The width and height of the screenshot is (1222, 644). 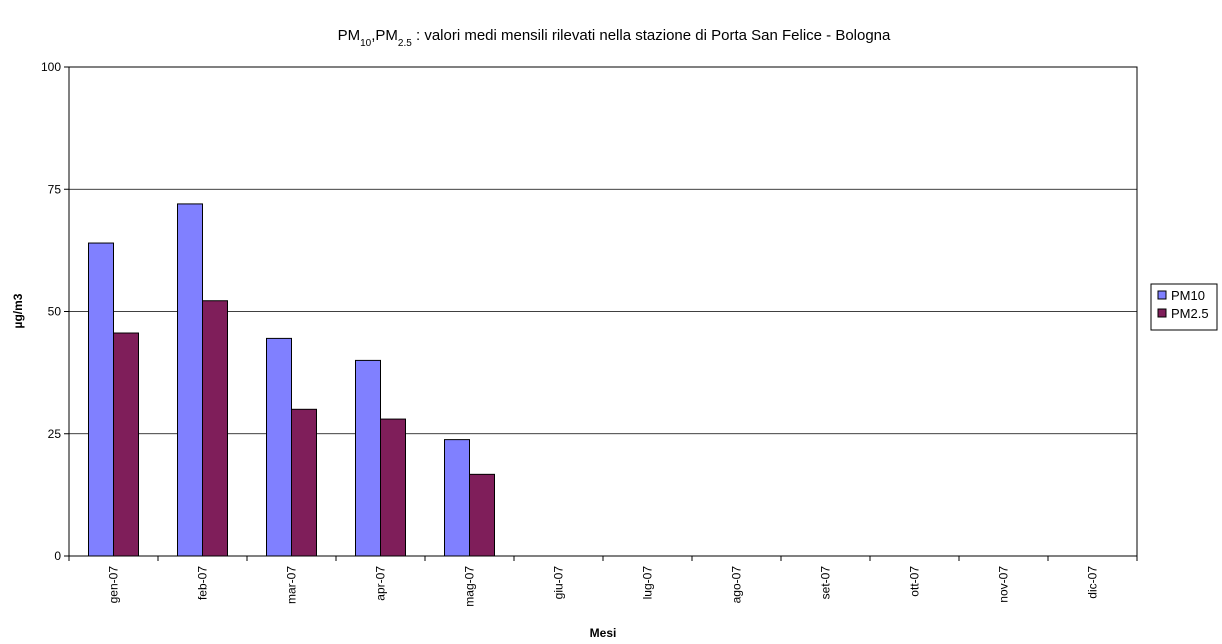 I want to click on legend-label: PM2.5, so click(x=1190, y=313).